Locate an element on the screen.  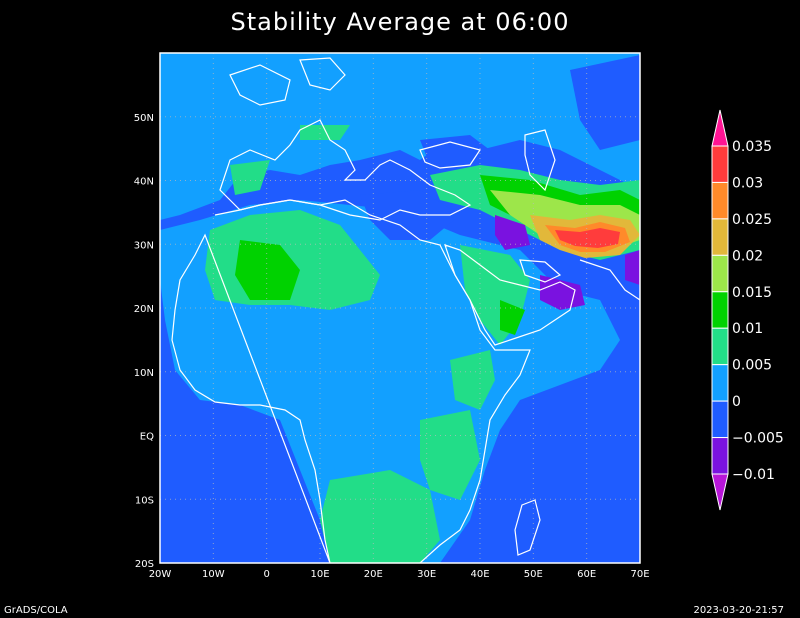
colorbar-level-label: −0.005 is located at coordinates (758, 439).